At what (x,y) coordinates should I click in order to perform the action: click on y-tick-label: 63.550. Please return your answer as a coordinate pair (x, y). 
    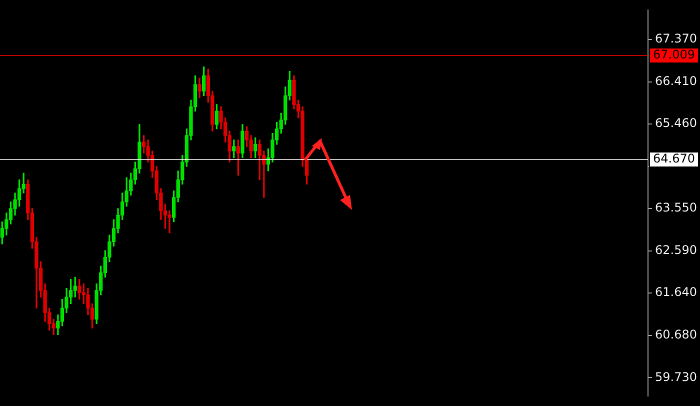
    Looking at the image, I should click on (676, 207).